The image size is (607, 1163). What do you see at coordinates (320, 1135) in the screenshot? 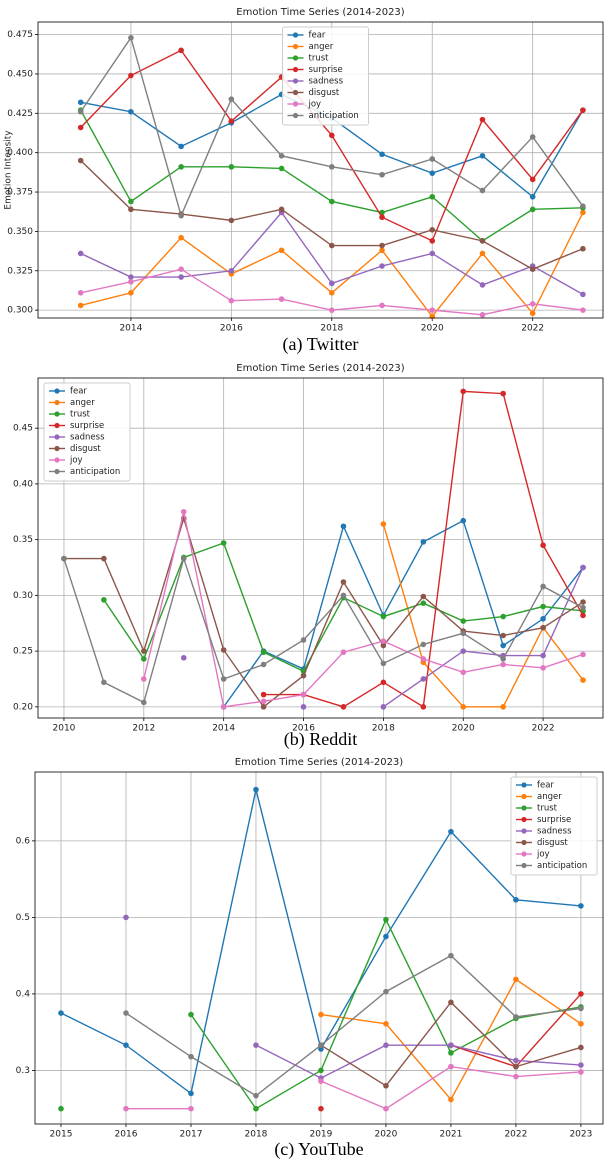
I see `x-tick-label: 2019` at bounding box center [320, 1135].